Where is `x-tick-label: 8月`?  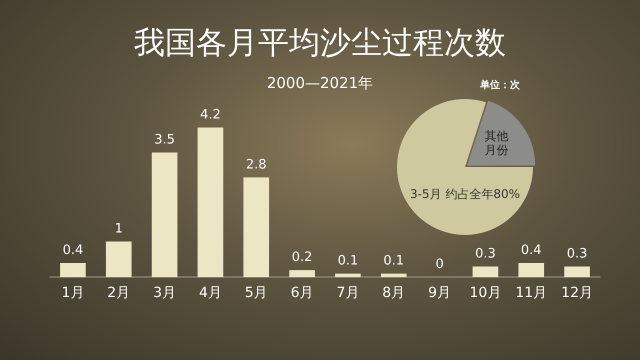 x-tick-label: 8月 is located at coordinates (394, 293).